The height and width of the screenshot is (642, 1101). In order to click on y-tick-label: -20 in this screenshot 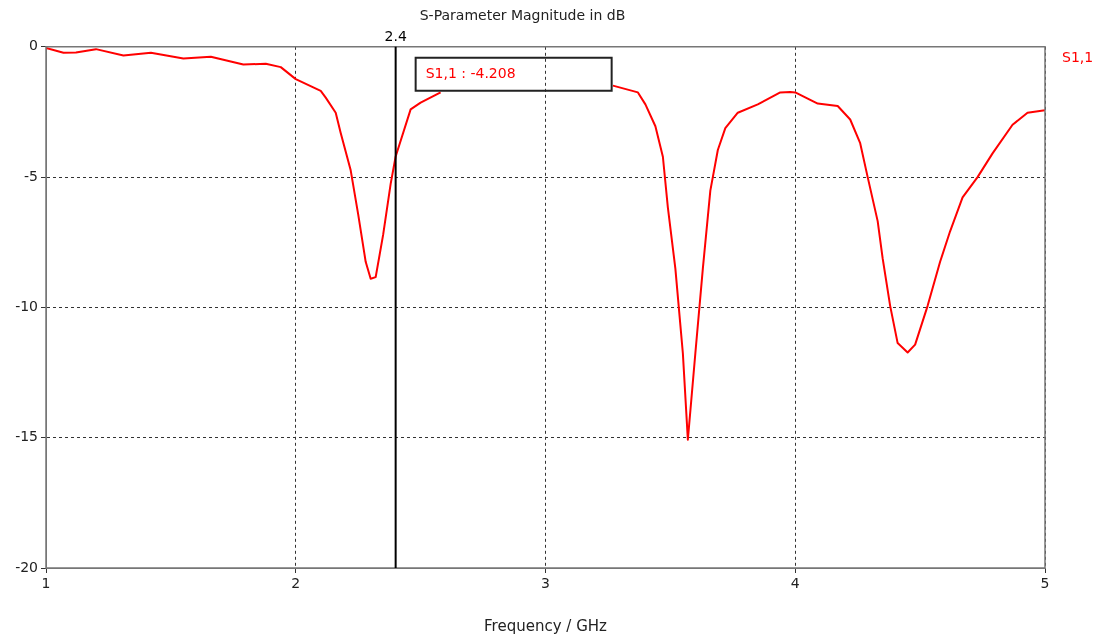, I will do `click(26, 566)`.